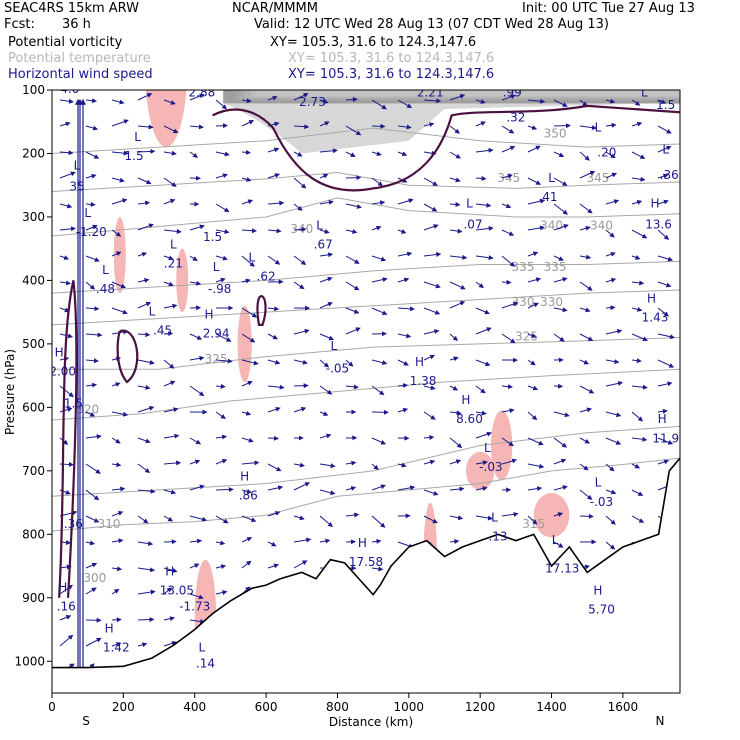 The image size is (740, 740). Describe the element at coordinates (606, 153) in the screenshot. I see `extremum-label: .20` at that location.